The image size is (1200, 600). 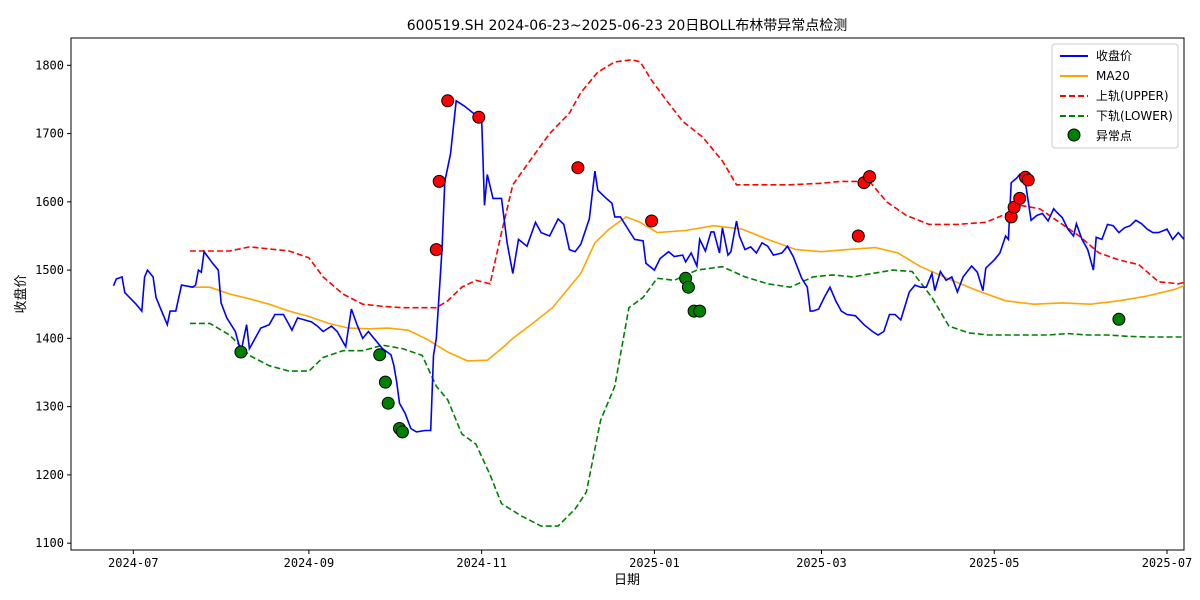 I want to click on legend-box, so click(x=1115, y=96).